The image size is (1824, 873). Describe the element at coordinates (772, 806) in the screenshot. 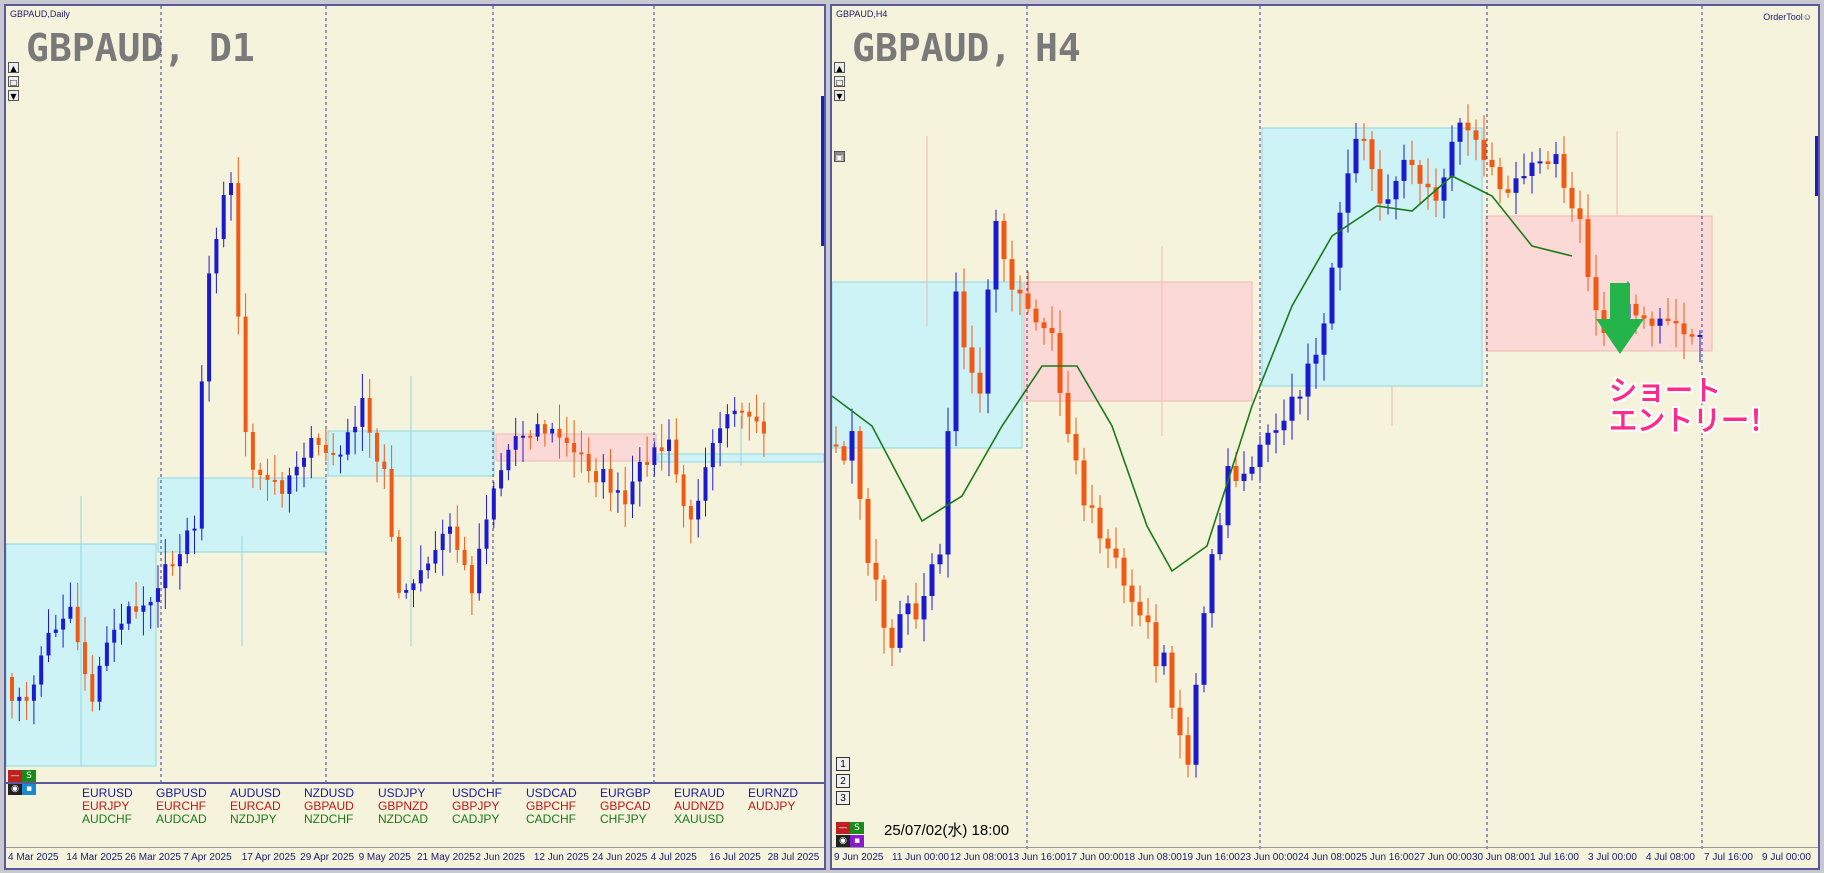

I see `symbol-link: AUDJPY` at that location.